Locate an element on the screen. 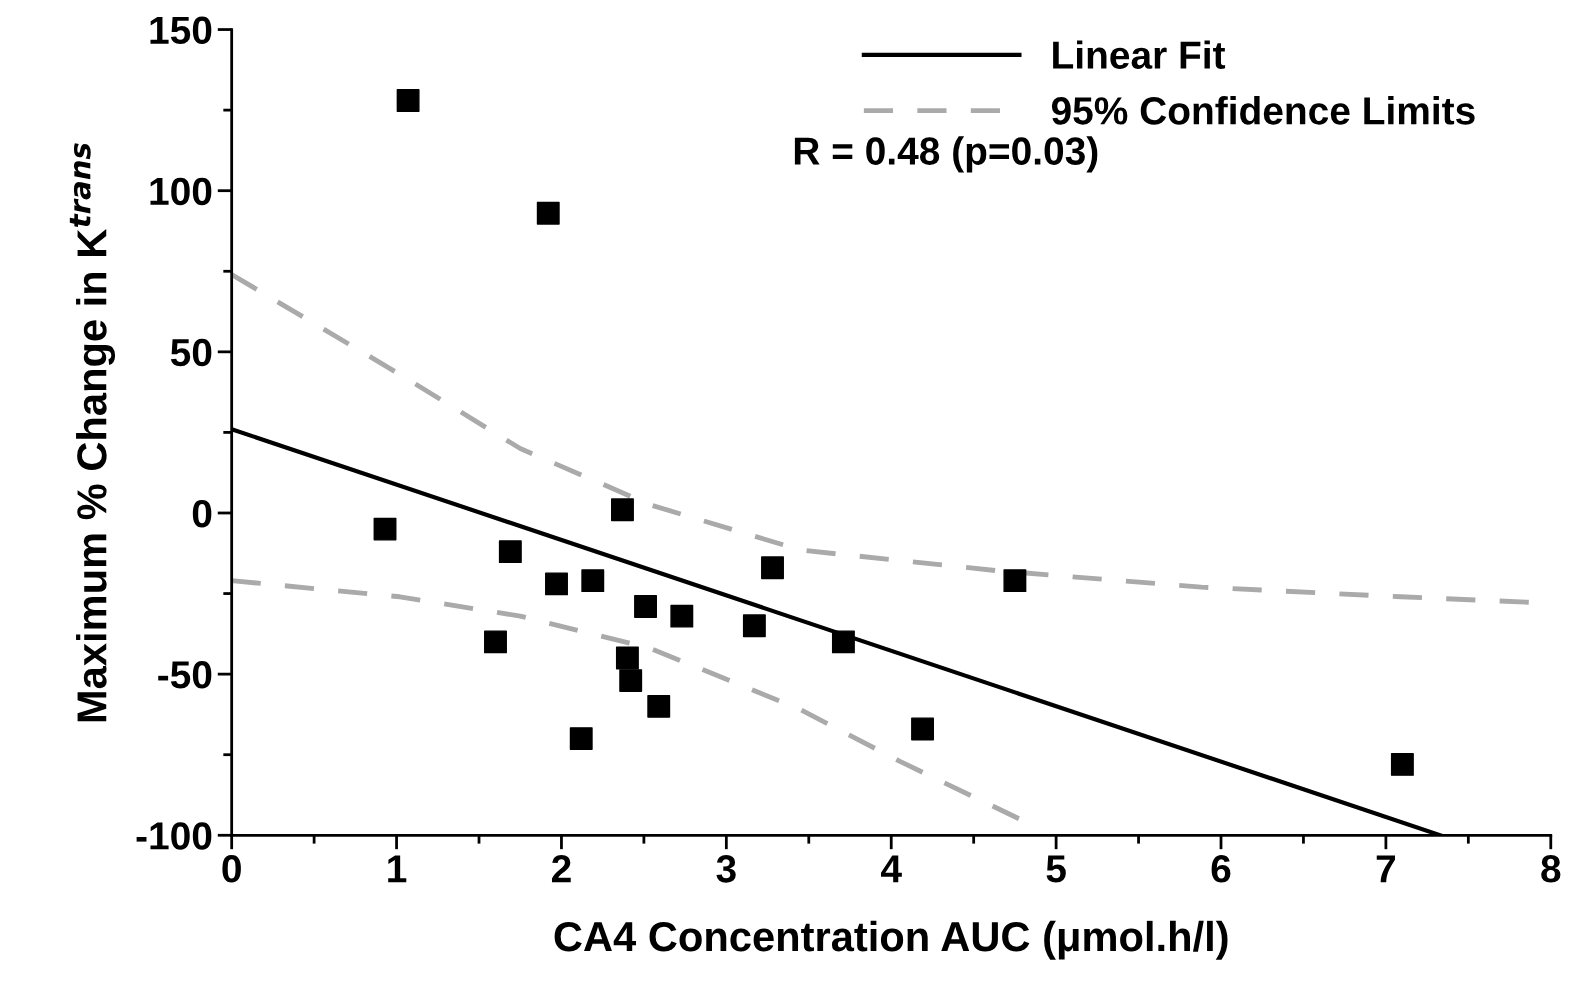 This screenshot has width=1576, height=985. y-axis-title: Maximum % Change in K$^{trans}$ is located at coordinates (92, 432).